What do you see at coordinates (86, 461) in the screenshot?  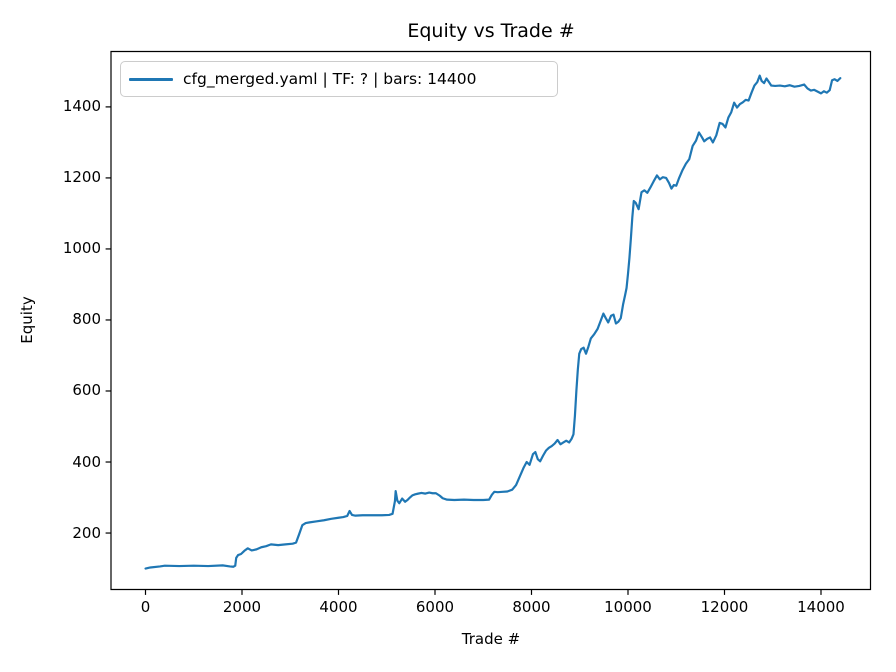 I see `y-tick-label: 400` at bounding box center [86, 461].